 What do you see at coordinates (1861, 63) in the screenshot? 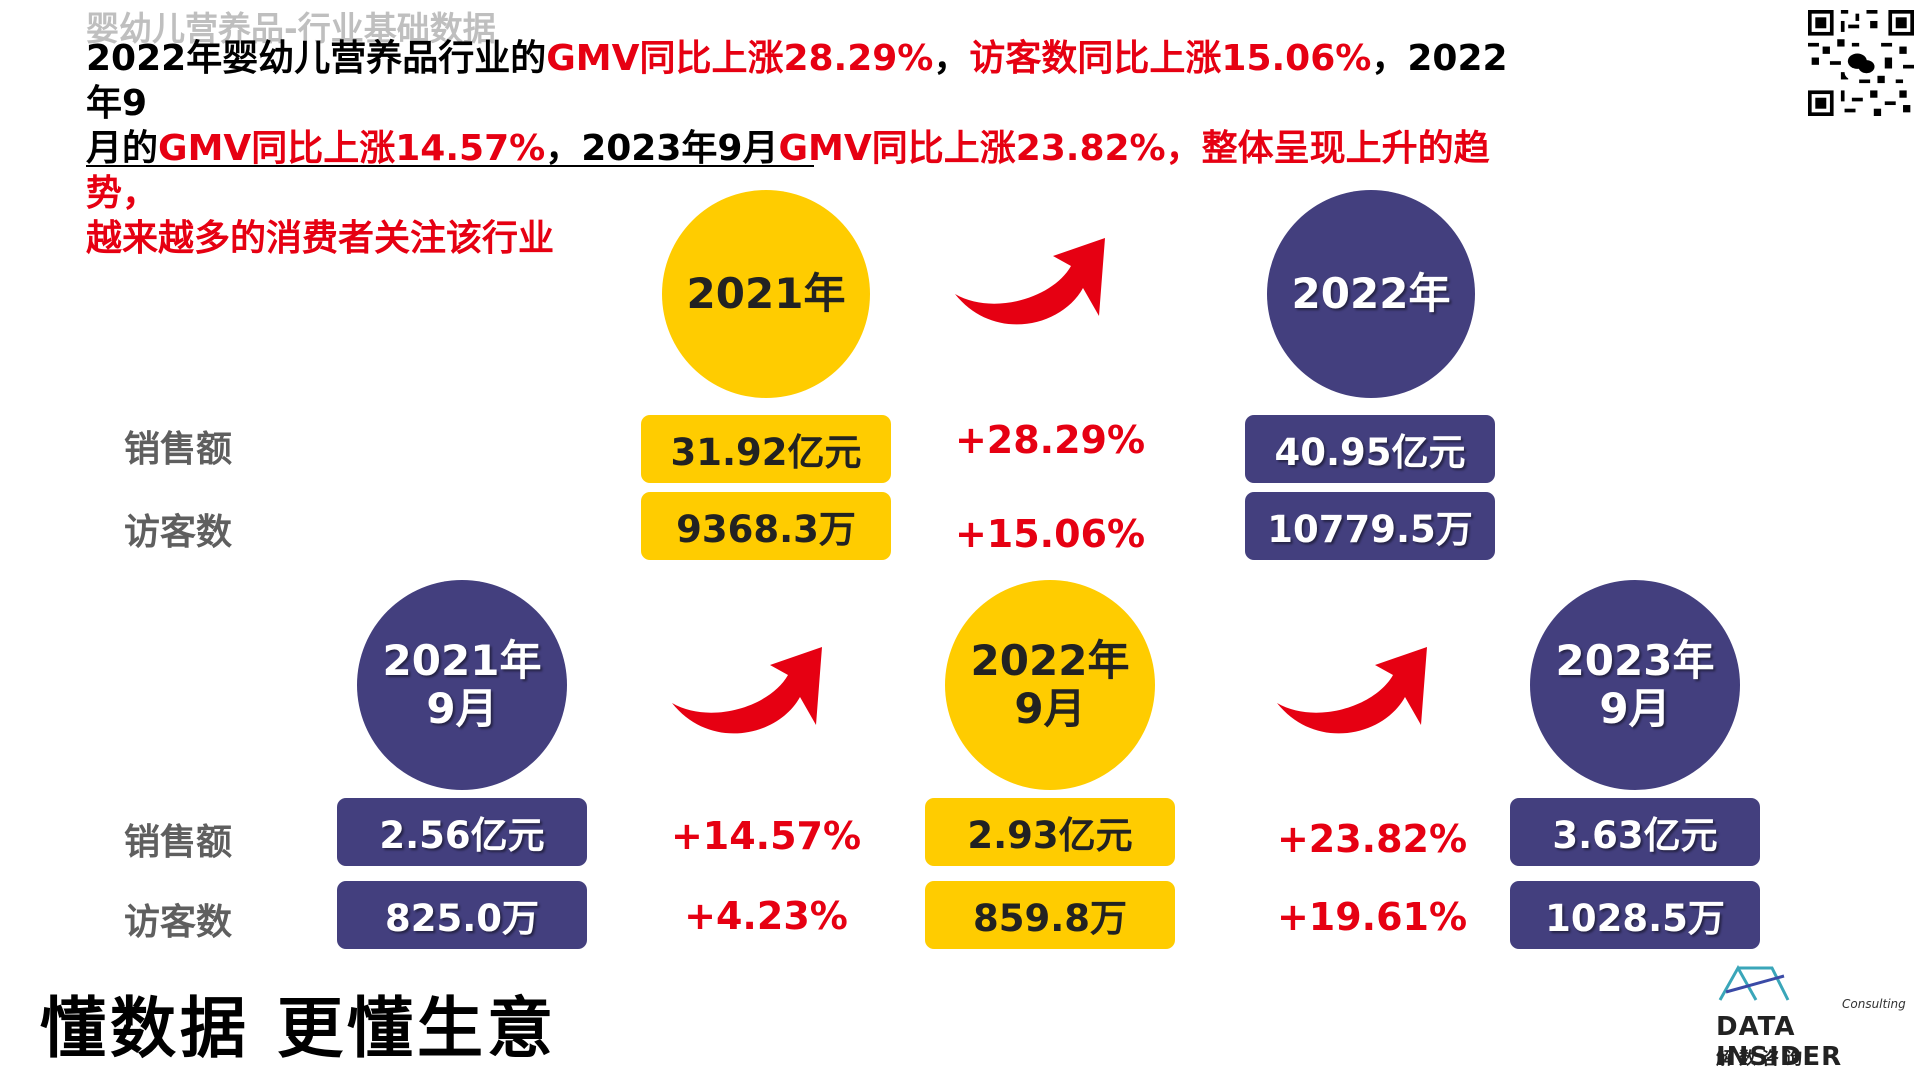
I see `qr-code-icon` at bounding box center [1861, 63].